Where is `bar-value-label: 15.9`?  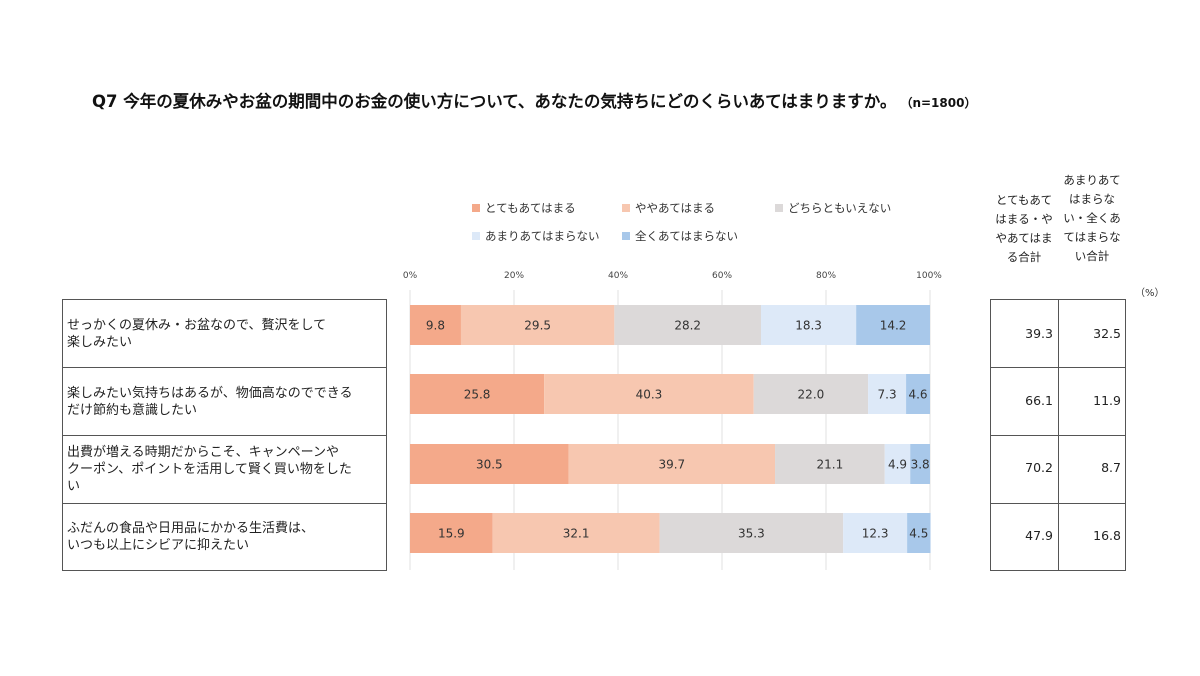 bar-value-label: 15.9 is located at coordinates (451, 534).